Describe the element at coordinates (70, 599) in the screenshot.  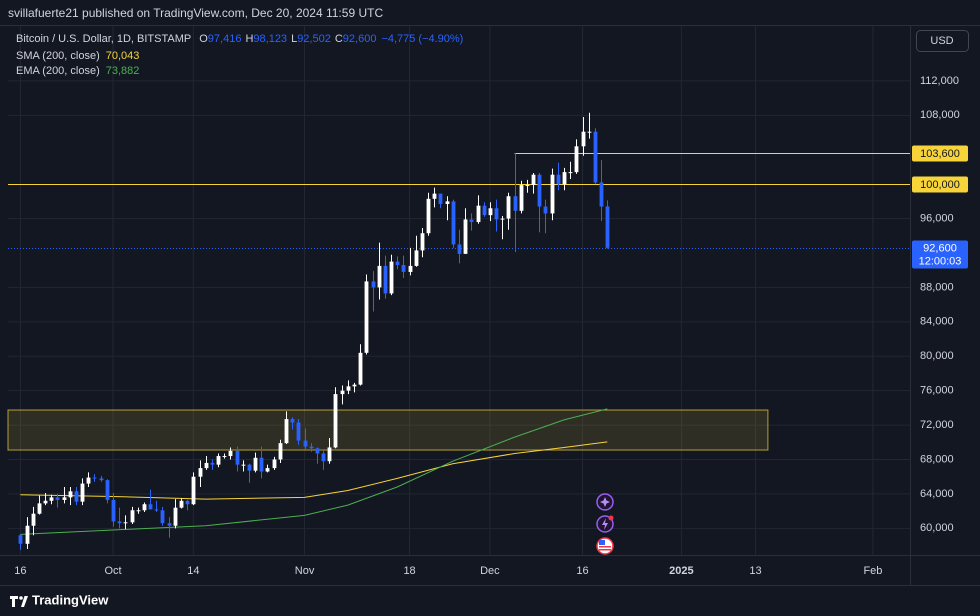
I see `footer-text: TradingView` at that location.